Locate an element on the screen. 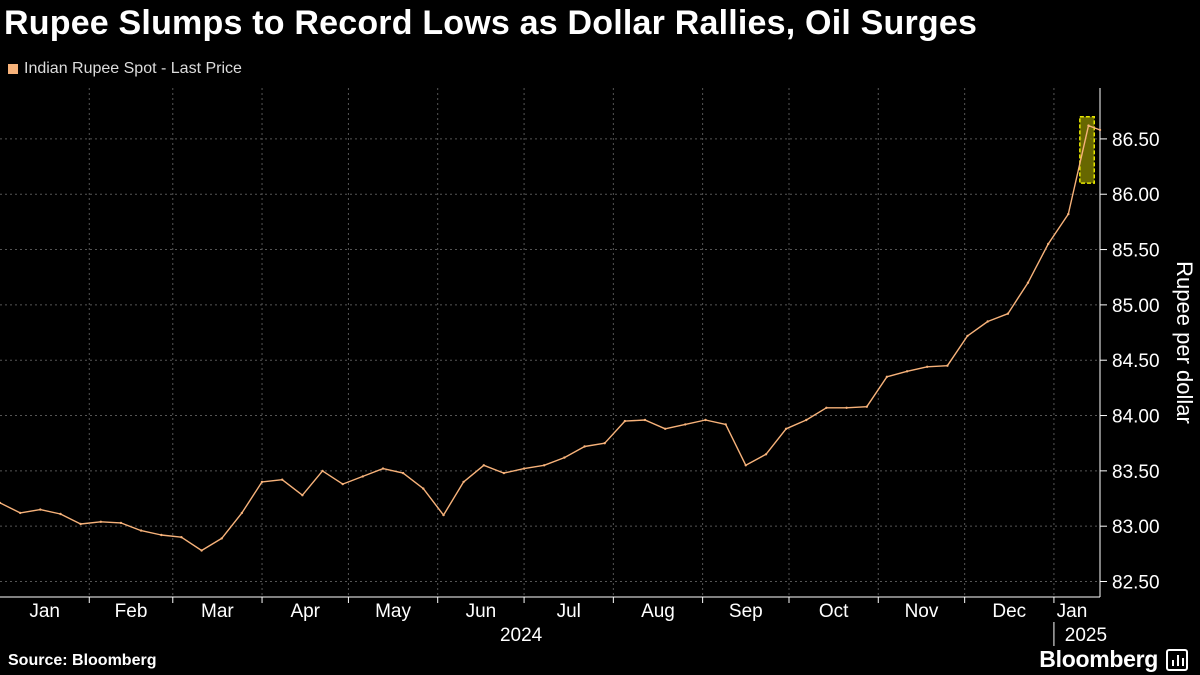 This screenshot has height=675, width=1200. brand-text: Bloomberg is located at coordinates (1098, 659).